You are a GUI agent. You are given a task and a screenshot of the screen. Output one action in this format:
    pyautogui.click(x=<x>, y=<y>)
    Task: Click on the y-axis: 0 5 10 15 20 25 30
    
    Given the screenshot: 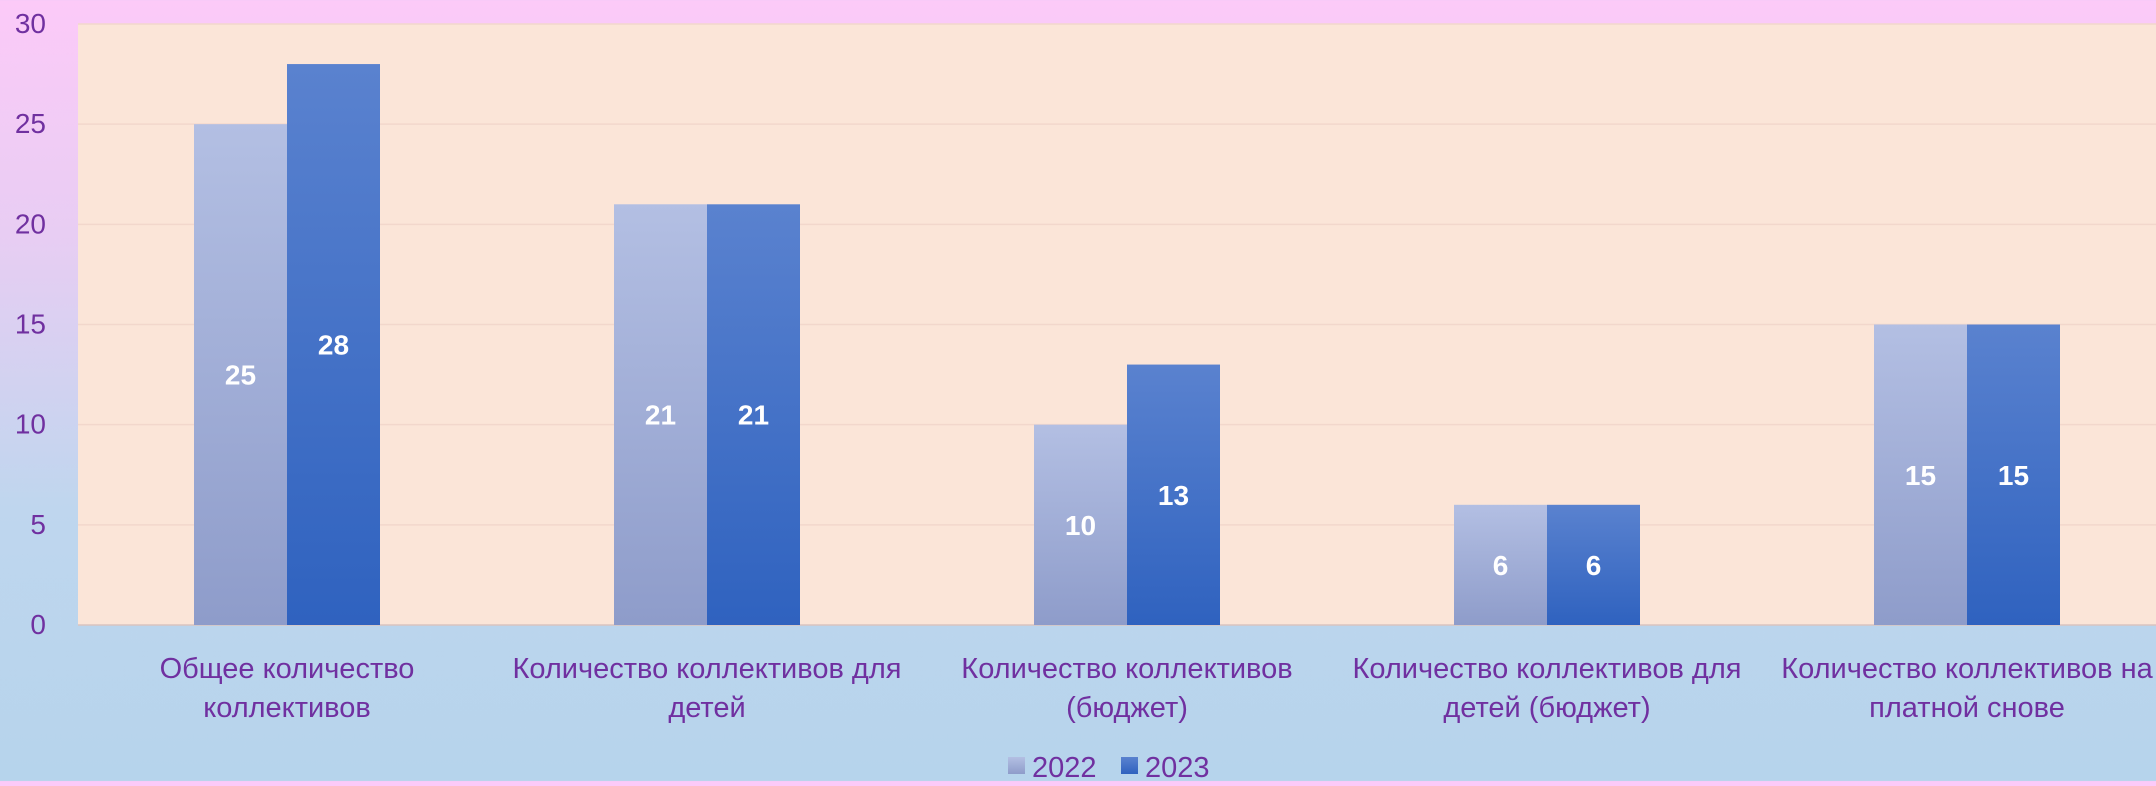 What is the action you would take?
    pyautogui.click(x=30, y=324)
    